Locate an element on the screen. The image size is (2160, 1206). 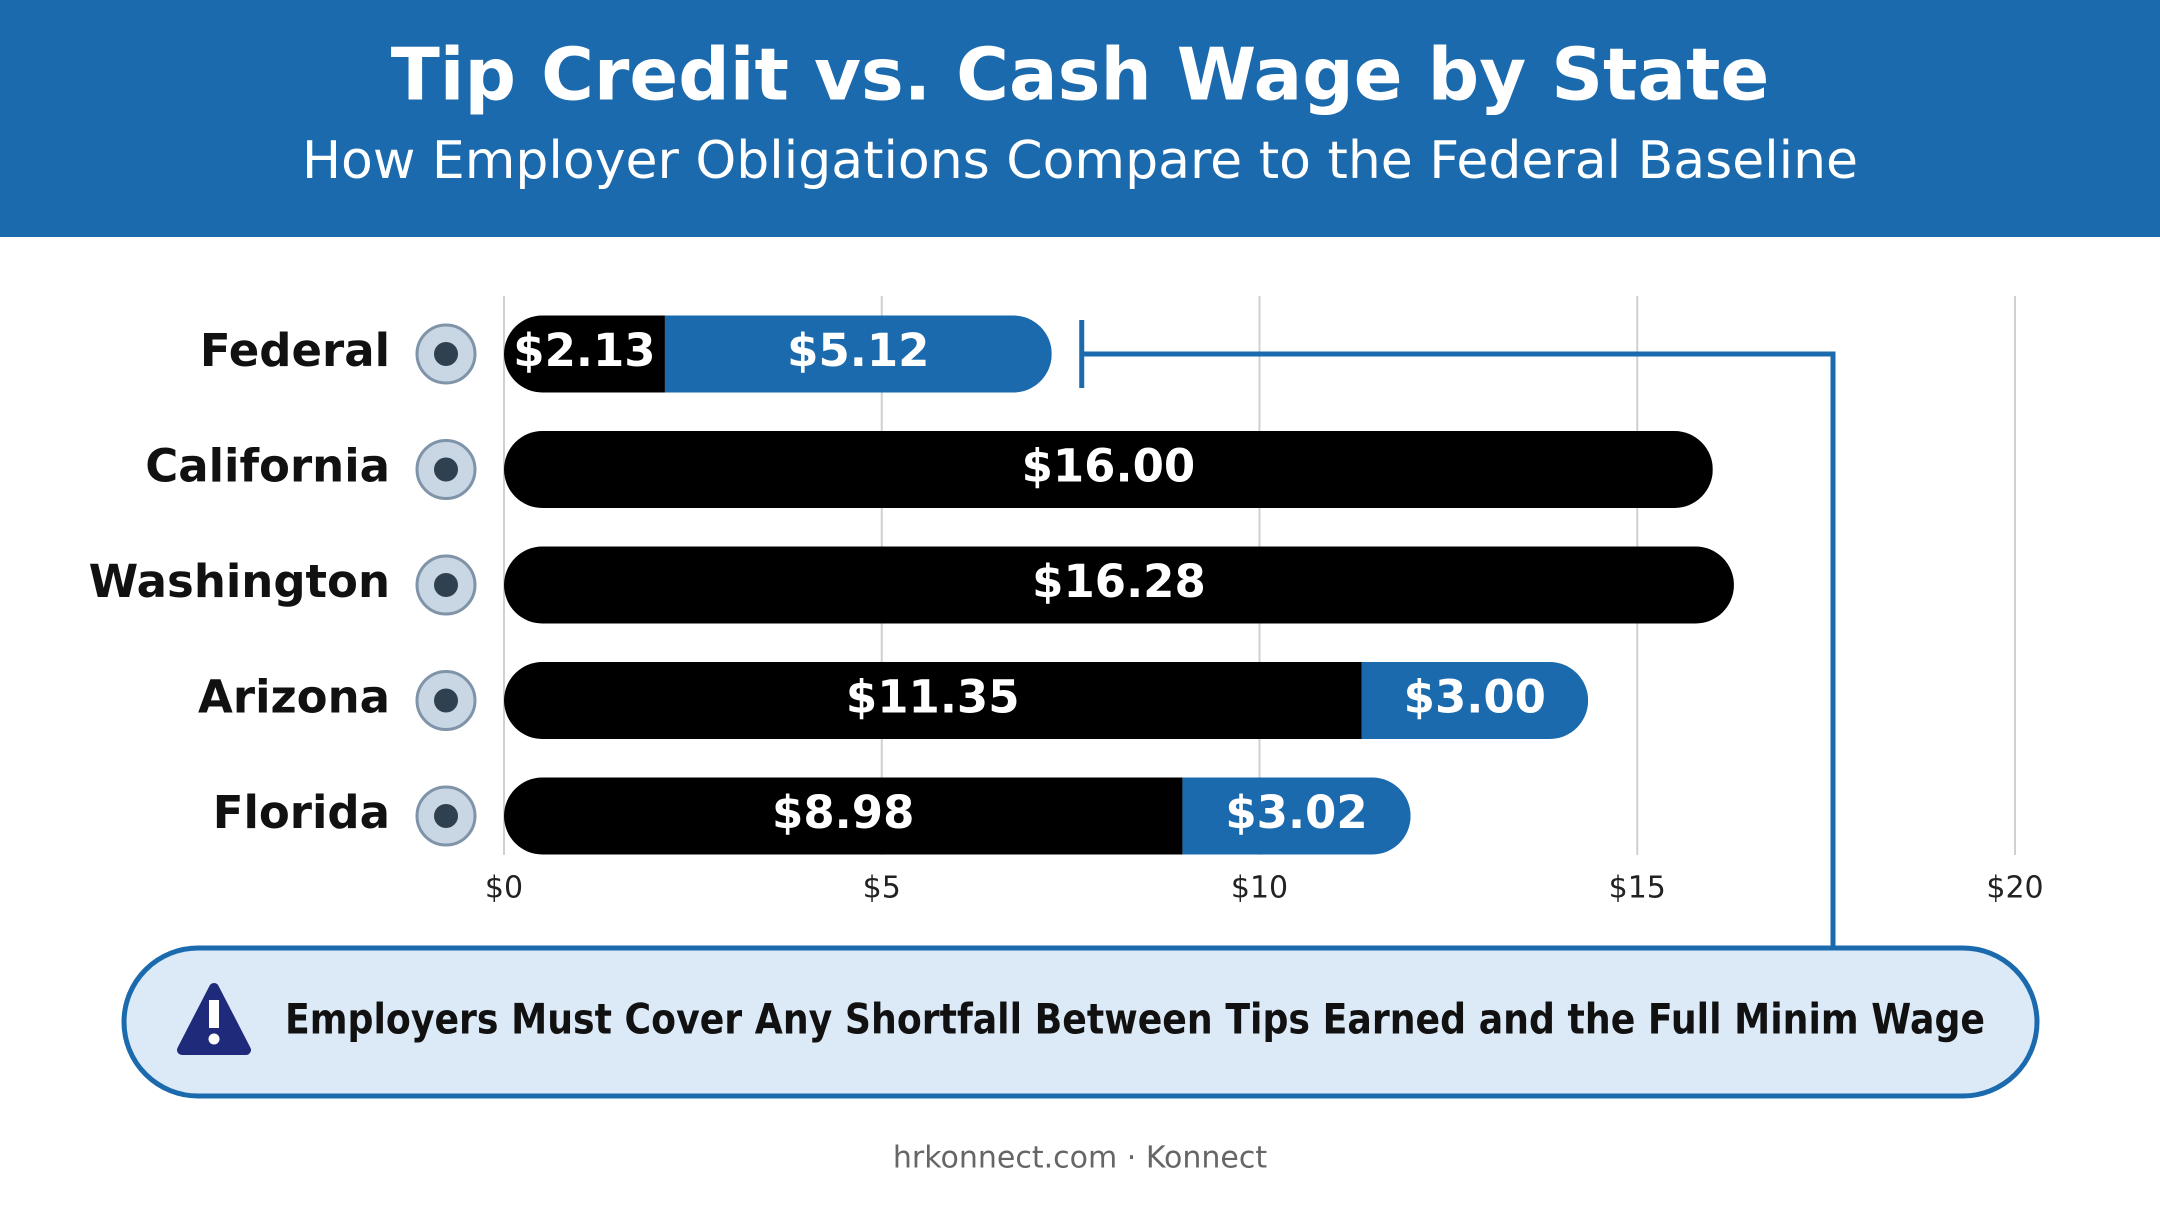
value-label: $3.00 is located at coordinates (1475, 697).